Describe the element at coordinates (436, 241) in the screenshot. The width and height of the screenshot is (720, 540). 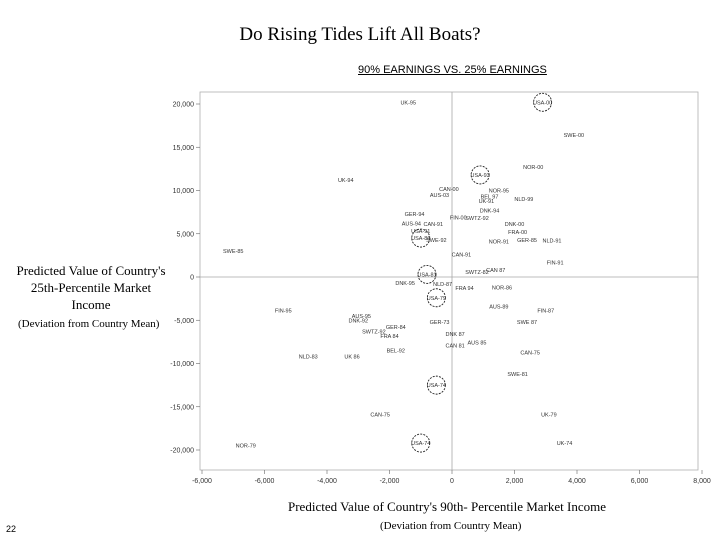
I see `data-point-label: SWE-92` at that location.